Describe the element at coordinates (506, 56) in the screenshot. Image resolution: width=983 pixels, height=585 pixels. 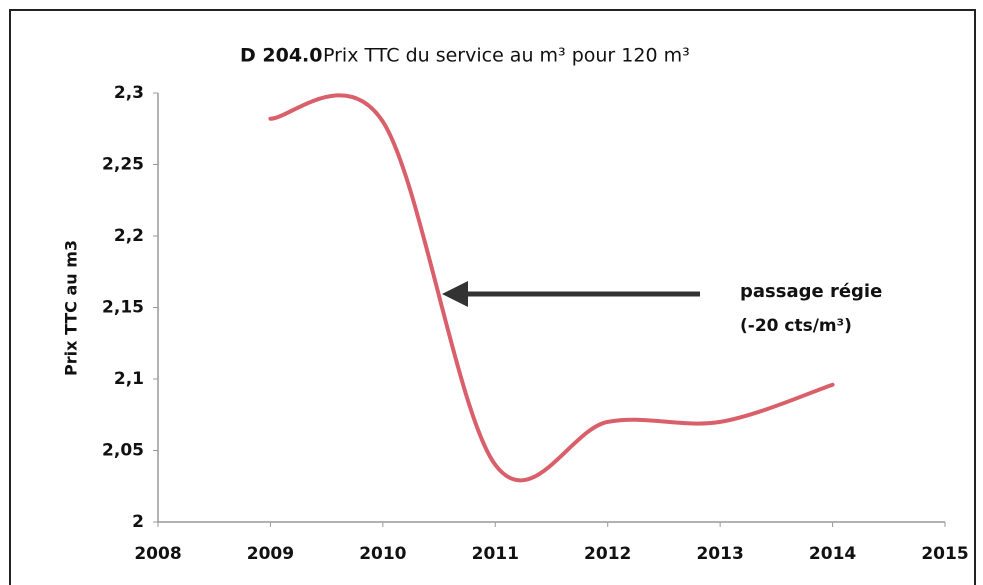
I see `chart-title: Prix TTC du service au m³ pour 120 m³` at that location.